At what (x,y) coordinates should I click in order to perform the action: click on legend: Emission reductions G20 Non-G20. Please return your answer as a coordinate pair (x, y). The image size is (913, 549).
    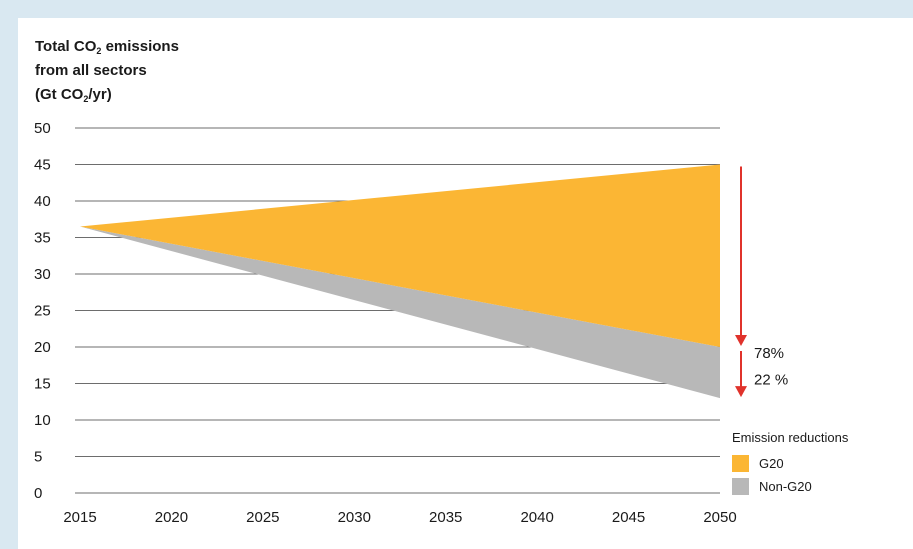
    Looking at the image, I should click on (790, 462).